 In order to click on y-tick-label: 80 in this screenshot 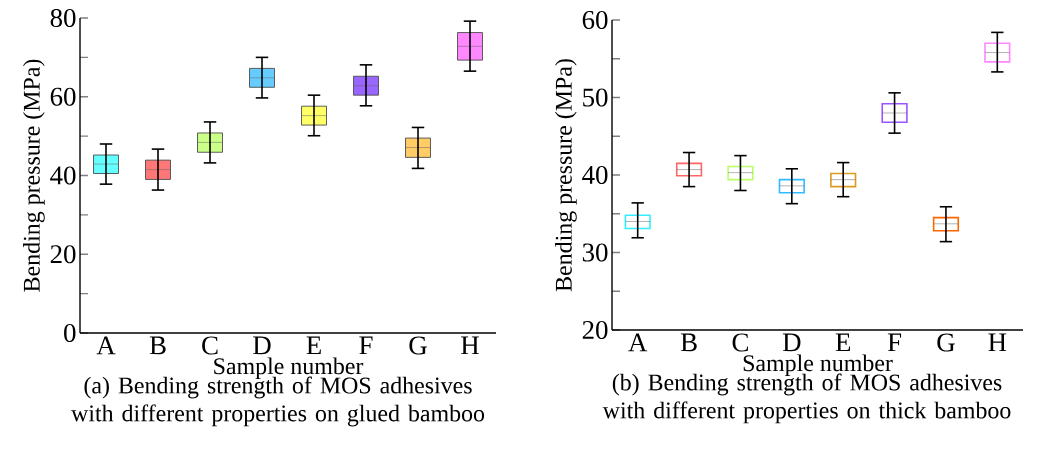, I will do `click(63, 18)`.